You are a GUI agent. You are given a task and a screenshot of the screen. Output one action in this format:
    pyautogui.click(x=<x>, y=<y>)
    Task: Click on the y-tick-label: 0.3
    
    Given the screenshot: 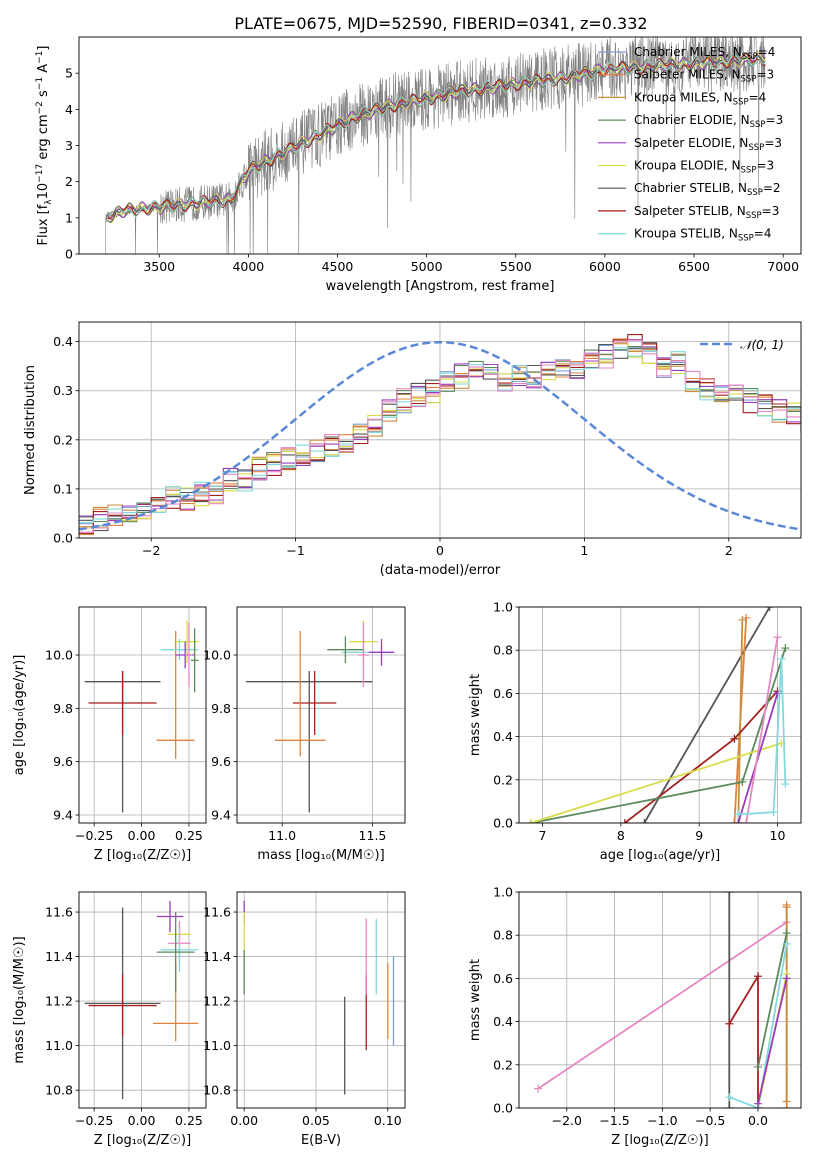 What is the action you would take?
    pyautogui.click(x=63, y=390)
    